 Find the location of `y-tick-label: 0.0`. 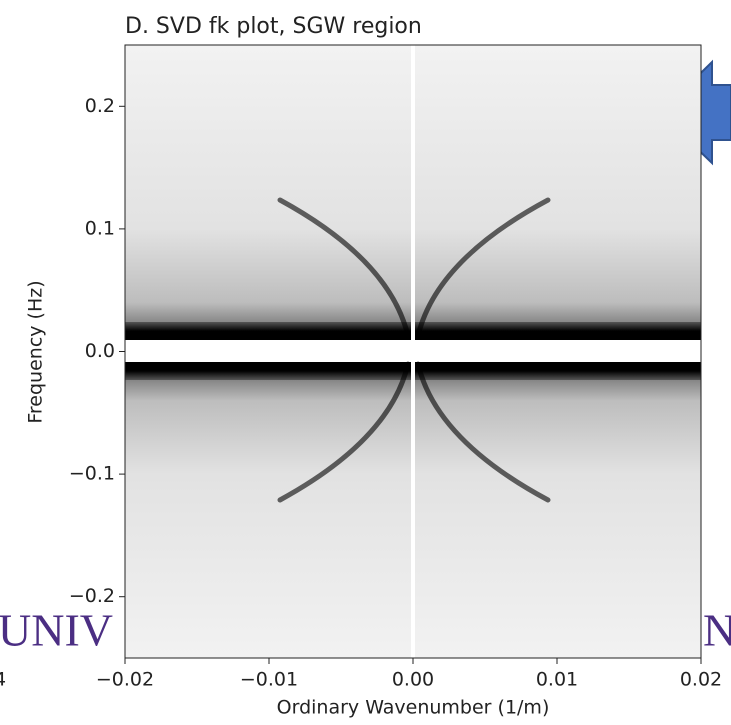

y-tick-label: 0.0 is located at coordinates (100, 351).